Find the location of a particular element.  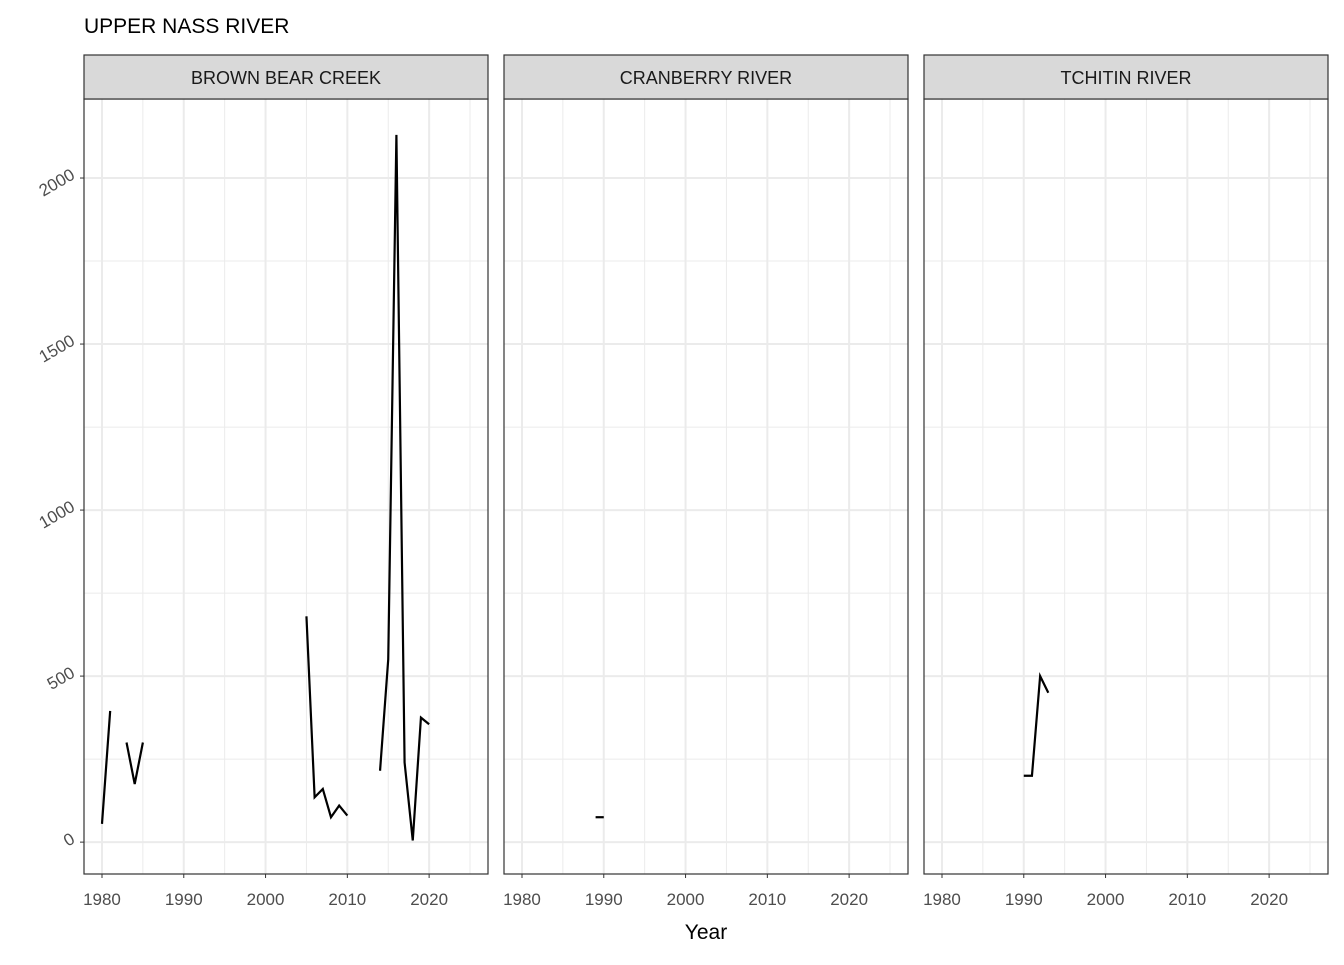

y-tick-label: 1500 is located at coordinates (57, 348).